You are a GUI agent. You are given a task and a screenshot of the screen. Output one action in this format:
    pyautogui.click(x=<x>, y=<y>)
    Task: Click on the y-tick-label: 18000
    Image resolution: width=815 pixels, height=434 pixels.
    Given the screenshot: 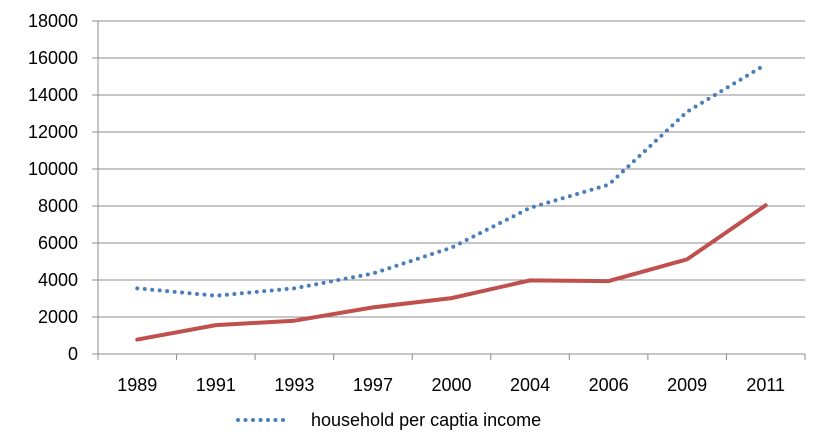 What is the action you would take?
    pyautogui.click(x=53, y=21)
    